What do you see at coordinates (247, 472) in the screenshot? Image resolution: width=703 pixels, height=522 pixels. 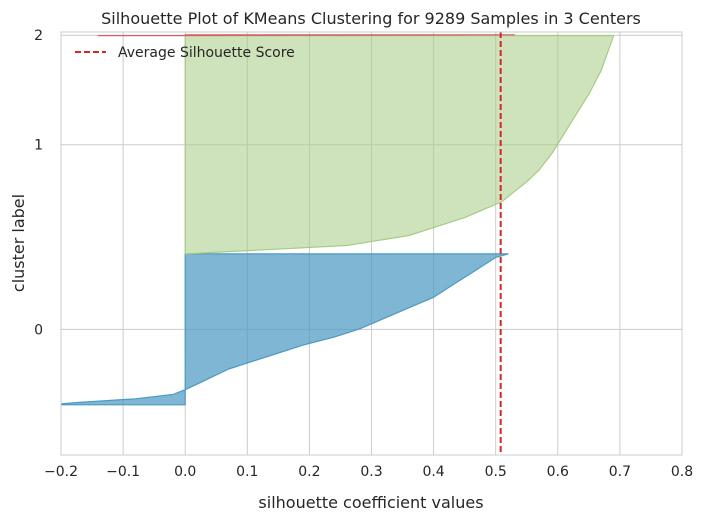 I see `x-tick-label: 0.1` at bounding box center [247, 472].